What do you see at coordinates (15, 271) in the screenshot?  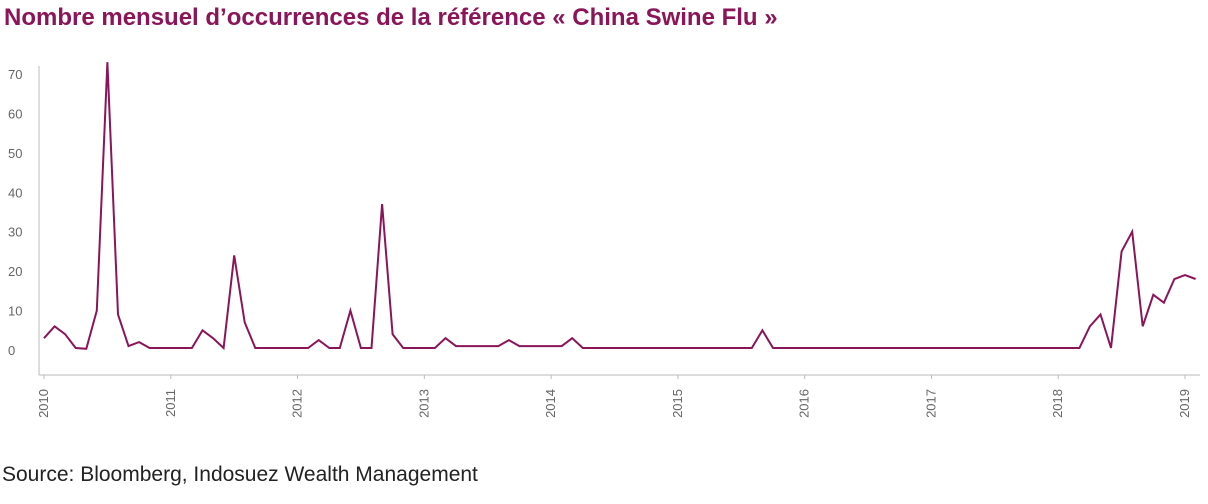 I see `y-tick-label: 20` at bounding box center [15, 271].